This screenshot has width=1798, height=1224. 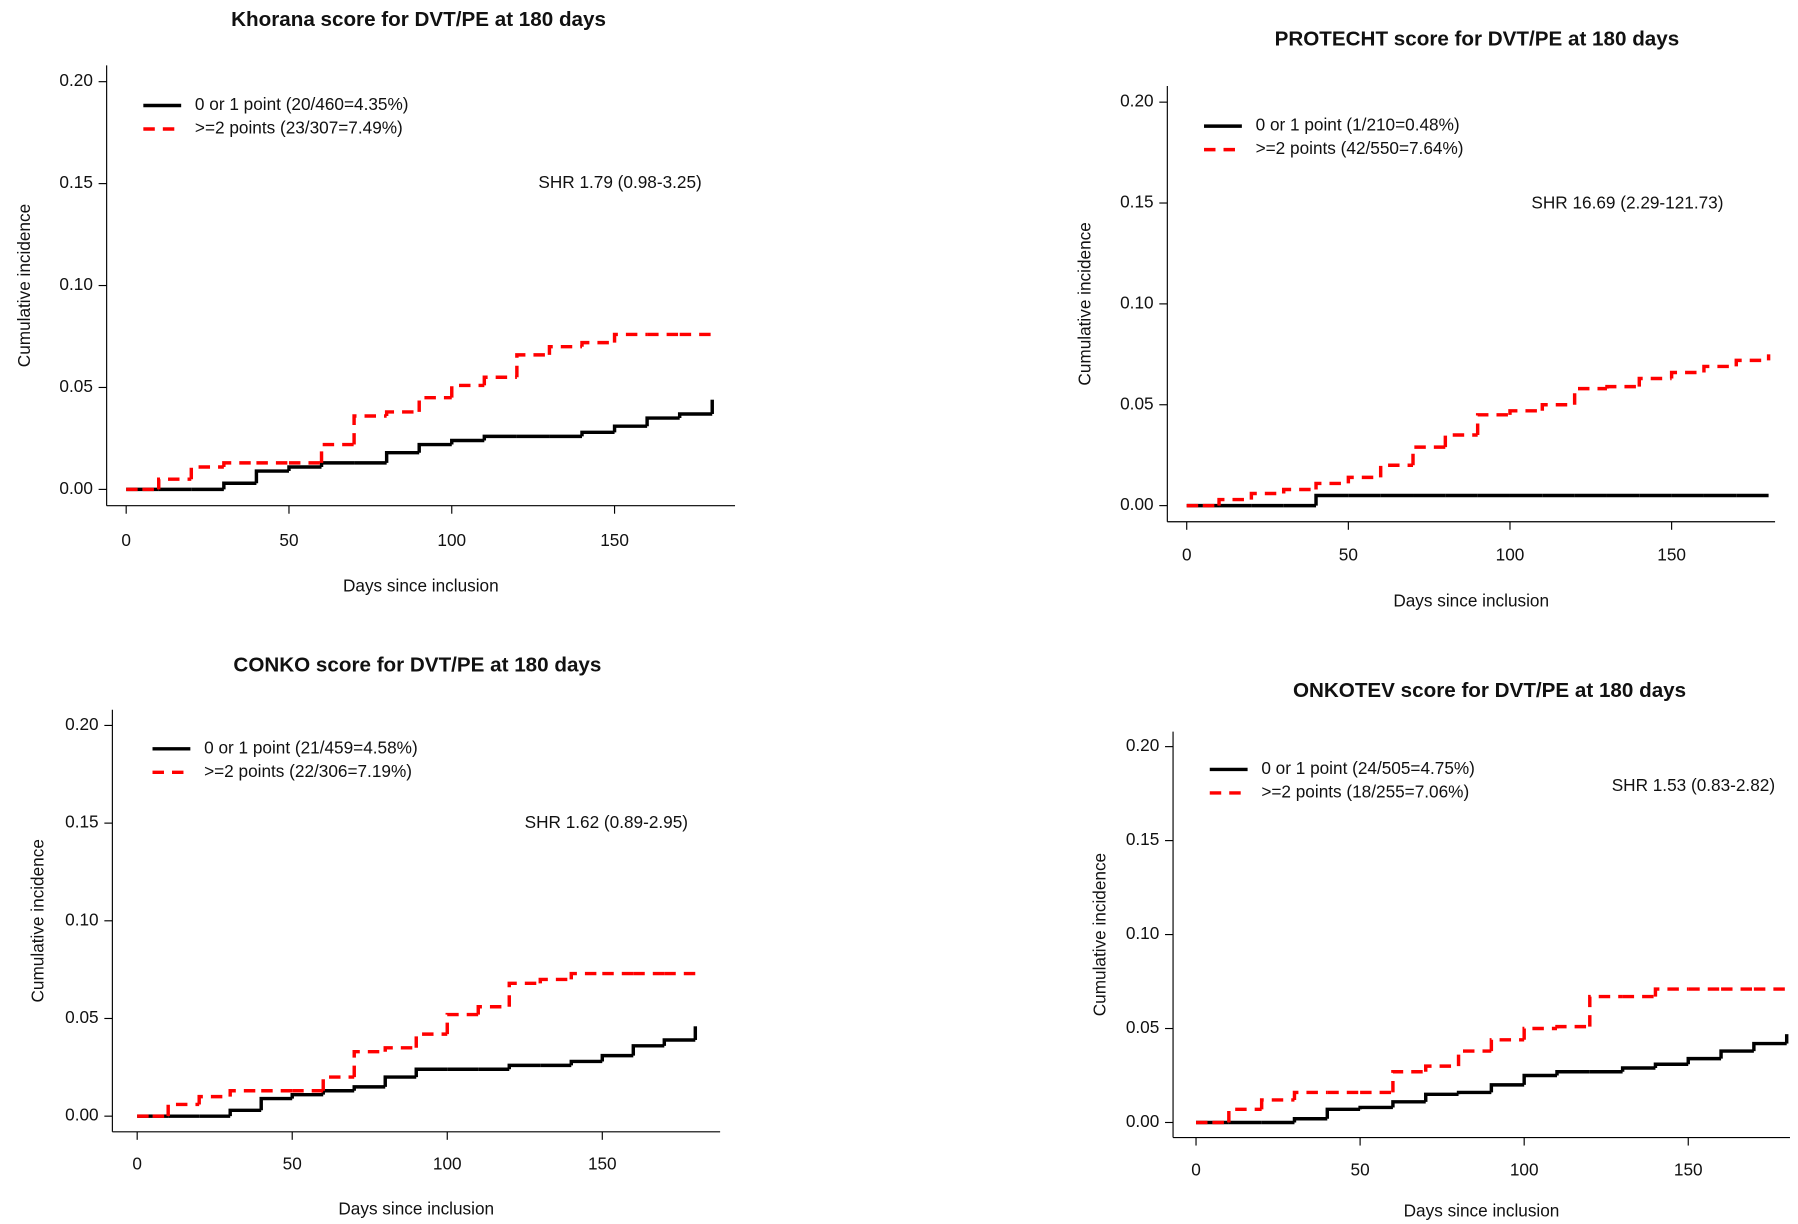 What do you see at coordinates (606, 822) in the screenshot?
I see `annotation: SHR 1.62 (0.89-2.95)` at bounding box center [606, 822].